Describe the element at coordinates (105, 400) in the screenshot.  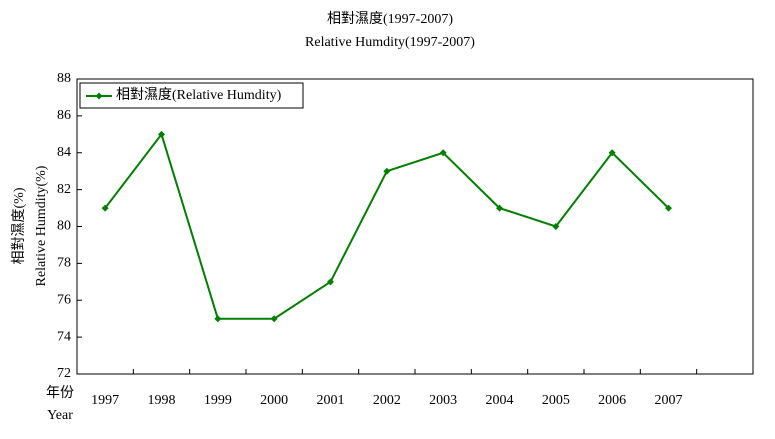
I see `x-tick-label: 1997` at that location.